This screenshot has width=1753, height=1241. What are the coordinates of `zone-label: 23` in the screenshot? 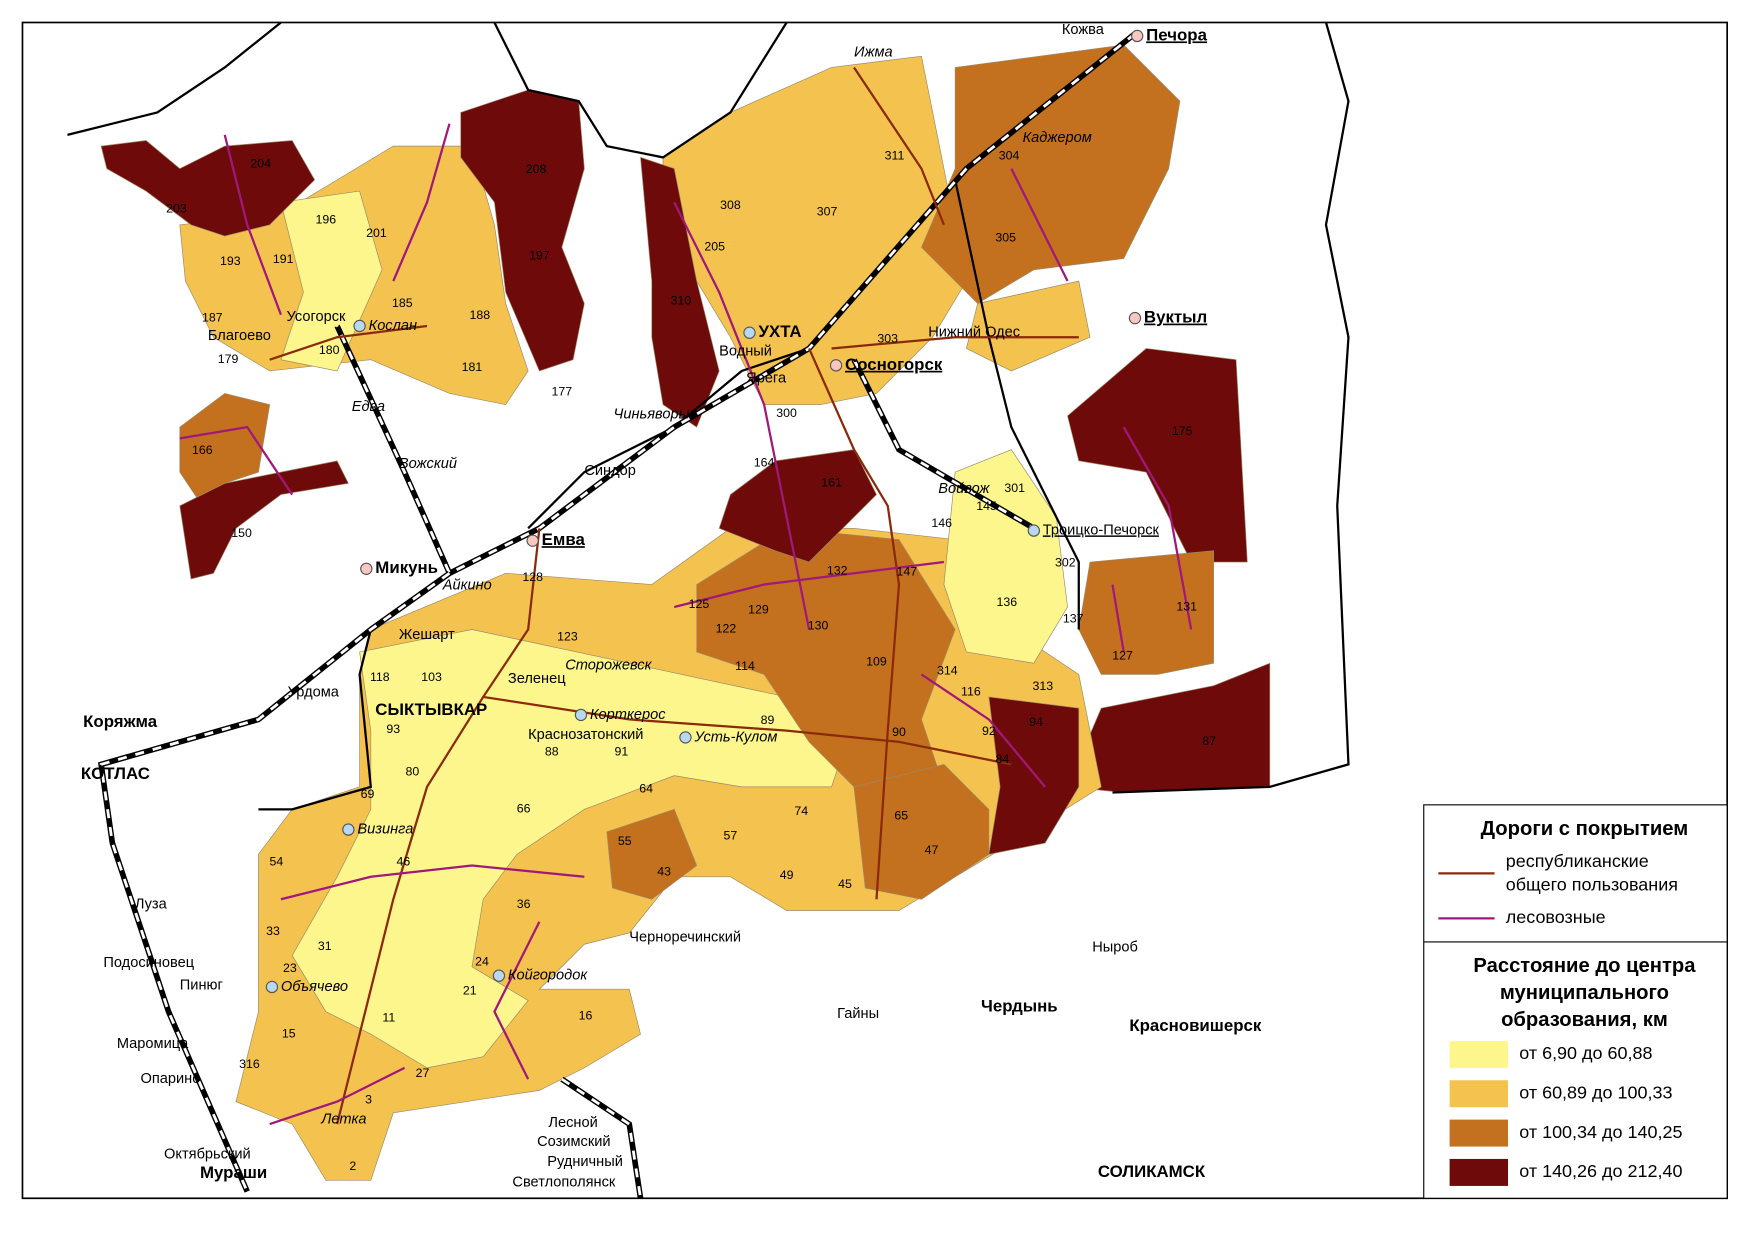 It's located at (290, 968).